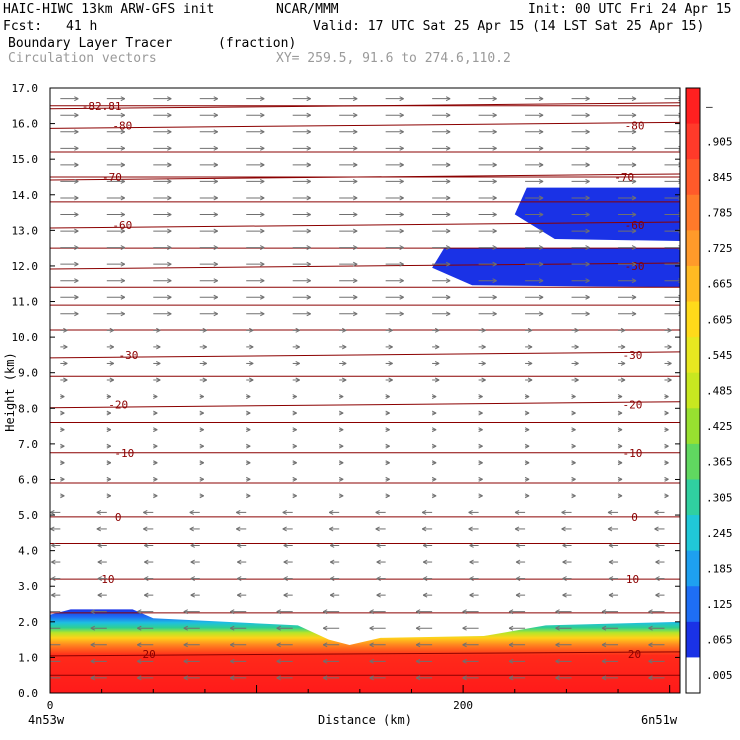 The width and height of the screenshot is (740, 740). Describe the element at coordinates (365, 720) in the screenshot. I see `x-axis-label: Distance (km)` at that location.